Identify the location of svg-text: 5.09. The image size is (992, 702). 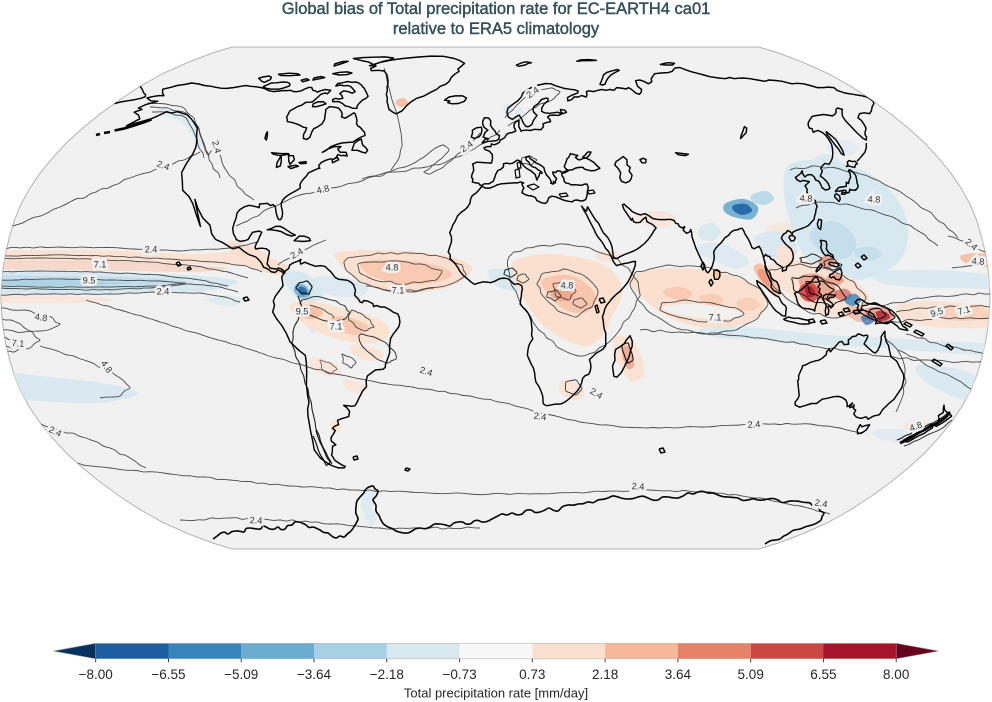
(751, 674).